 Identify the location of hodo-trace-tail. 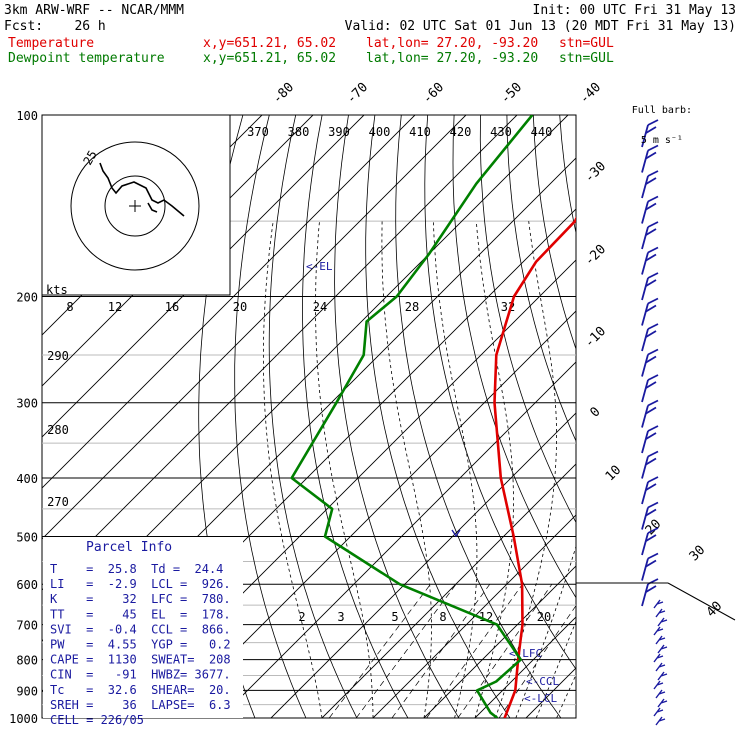
(152, 207).